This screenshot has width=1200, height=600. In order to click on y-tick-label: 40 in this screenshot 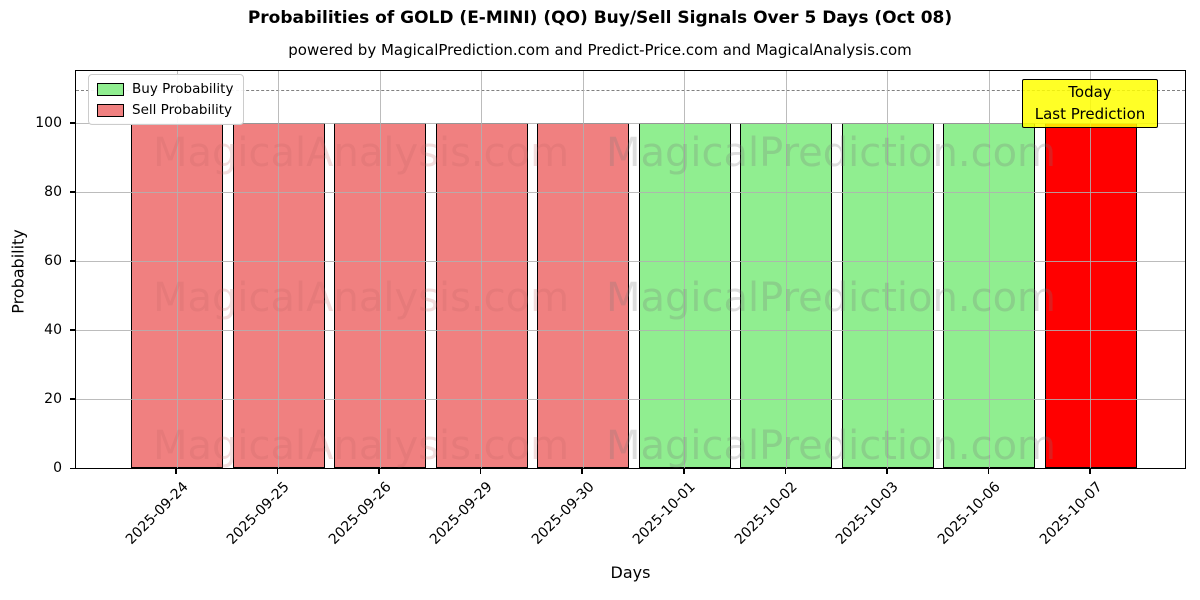, I will do `click(53, 329)`.